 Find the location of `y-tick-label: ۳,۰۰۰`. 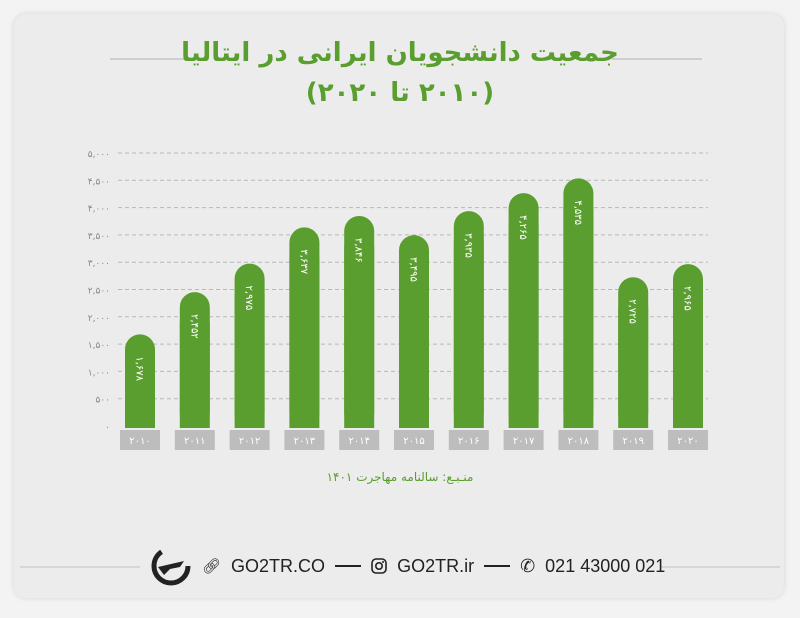

y-tick-label: ۳,۰۰۰ is located at coordinates (99, 264).